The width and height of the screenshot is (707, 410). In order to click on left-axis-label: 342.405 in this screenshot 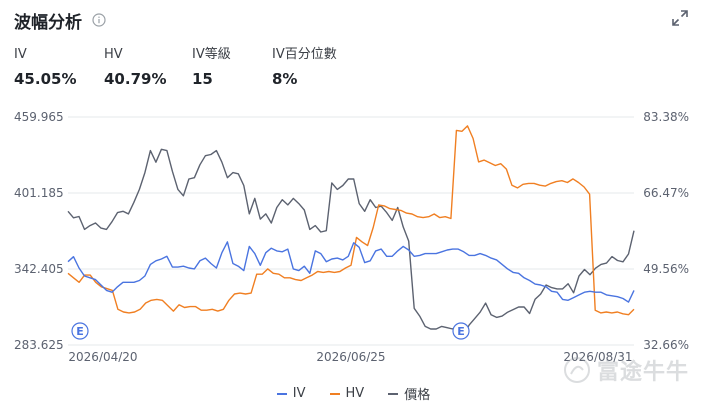, I will do `click(39, 269)`.